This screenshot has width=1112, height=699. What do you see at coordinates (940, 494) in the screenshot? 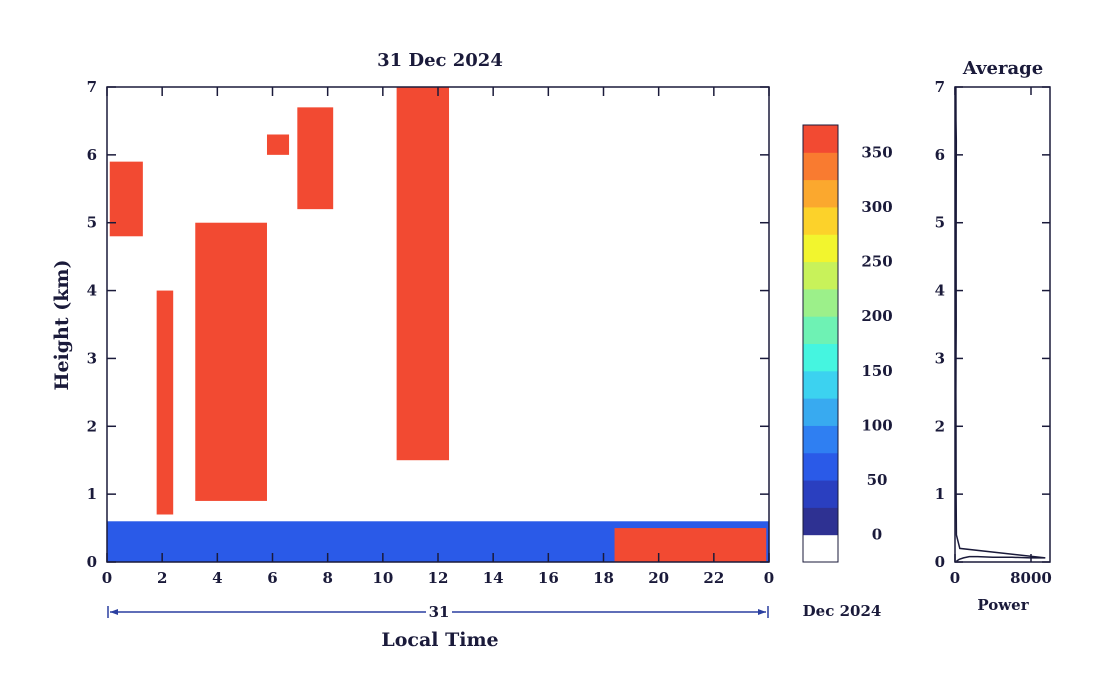
I see `profile-y-tick-label: 1` at bounding box center [940, 494].